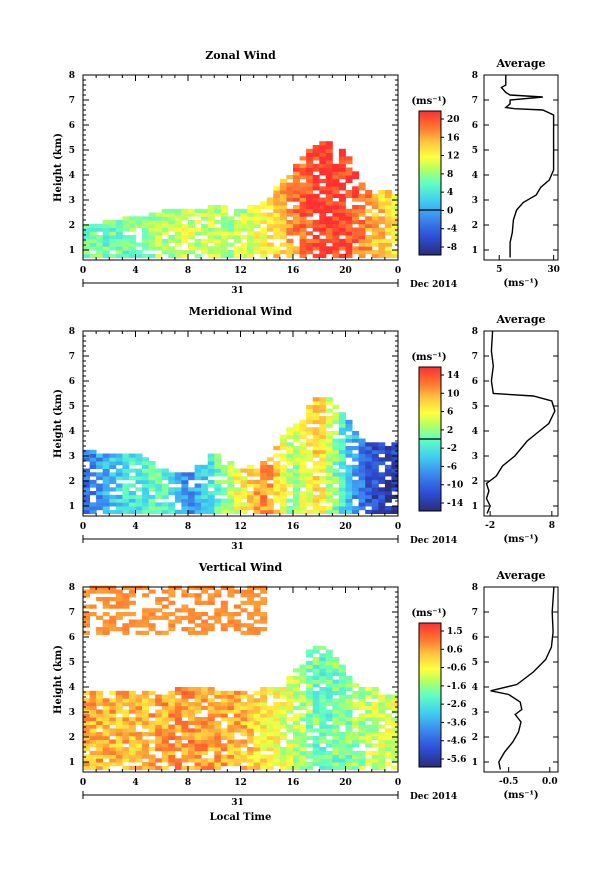 This screenshot has width=614, height=873. I want to click on x-tick-label: 4, so click(135, 527).